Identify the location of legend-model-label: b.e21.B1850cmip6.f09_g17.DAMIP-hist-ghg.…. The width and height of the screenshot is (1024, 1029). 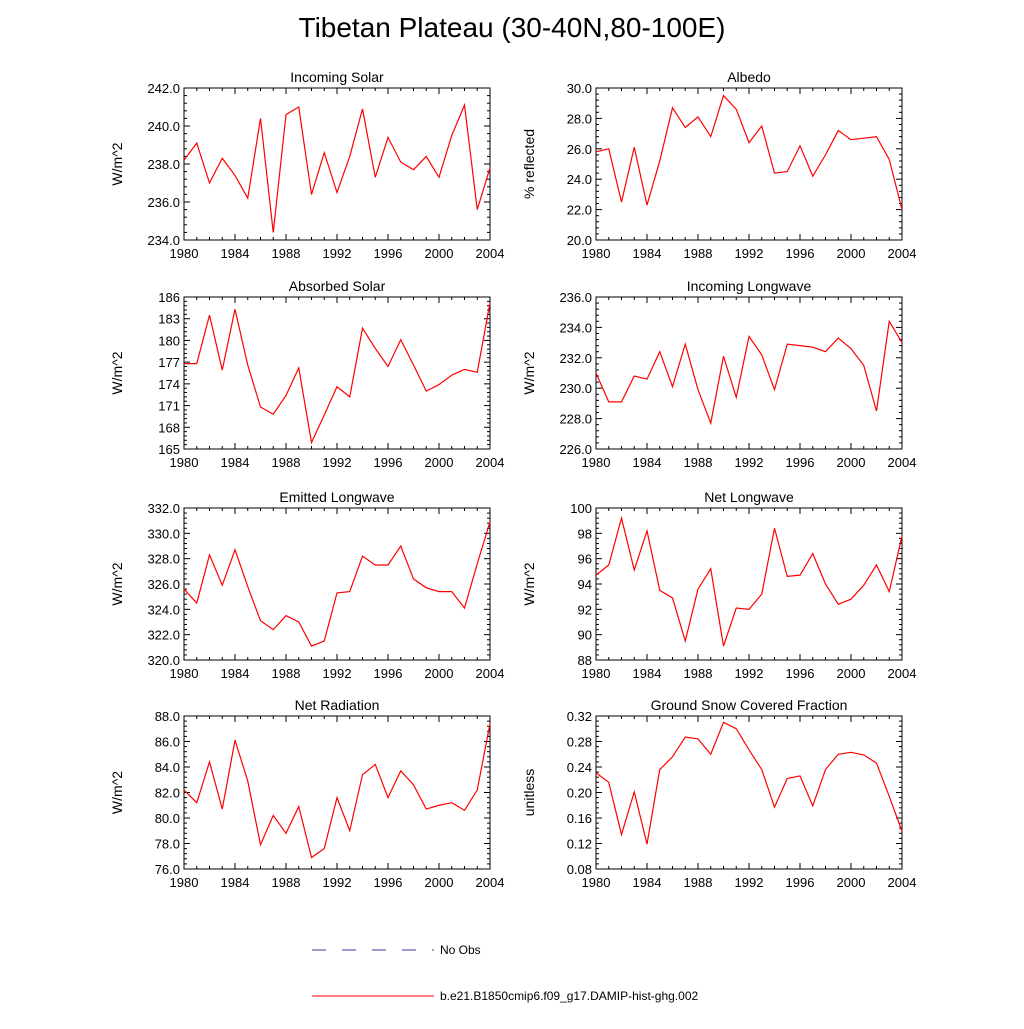
(569, 996).